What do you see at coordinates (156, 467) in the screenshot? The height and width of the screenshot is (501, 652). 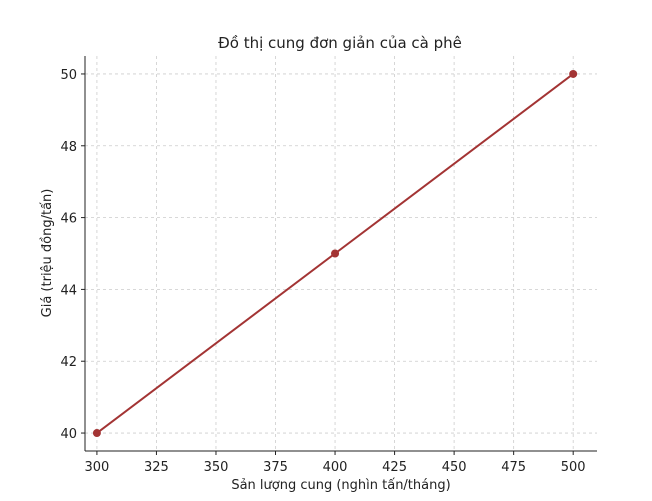 I see `x-tick-label: 325` at bounding box center [156, 467].